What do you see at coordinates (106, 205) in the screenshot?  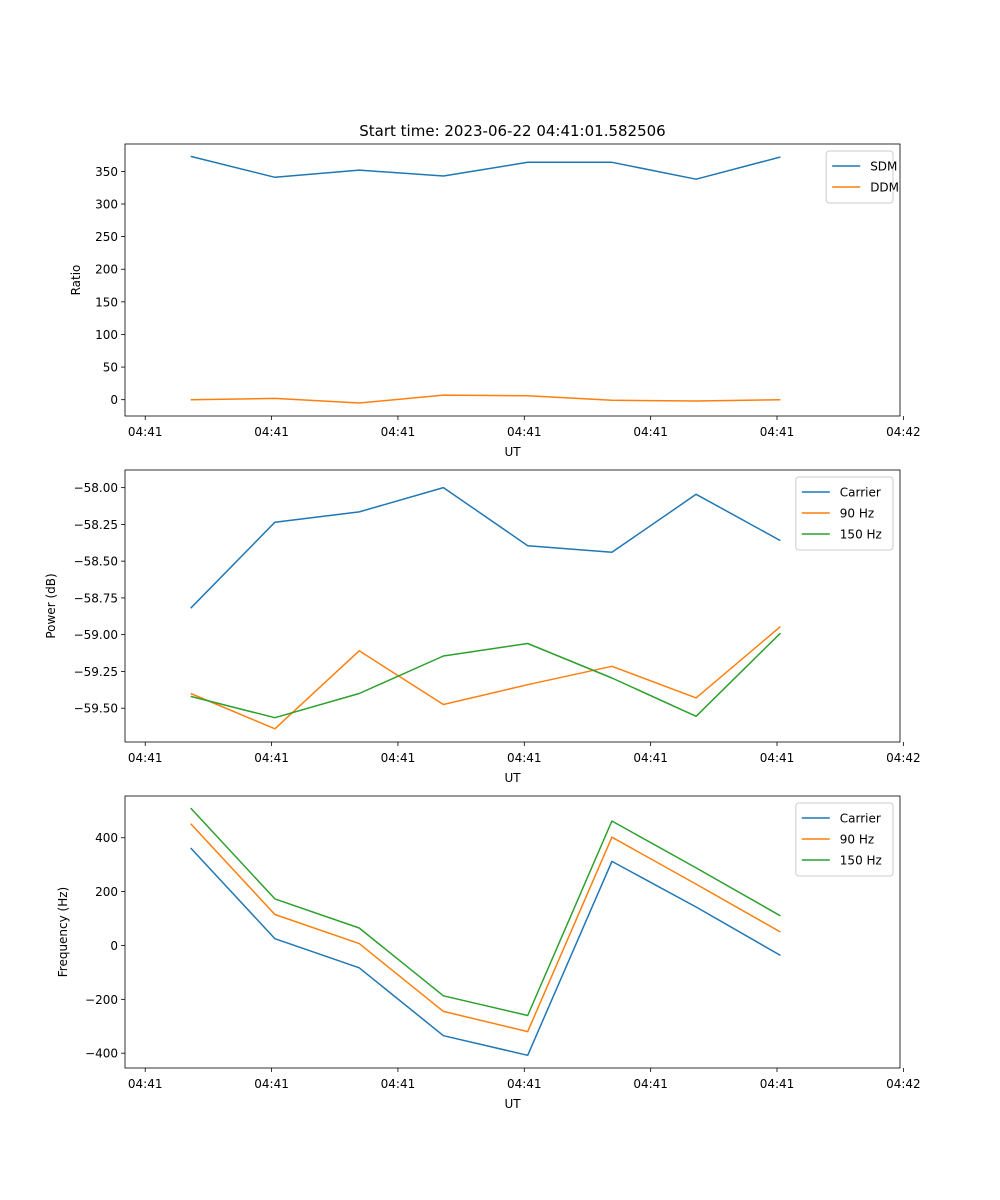 I see `y-tick-label: 300` at bounding box center [106, 205].